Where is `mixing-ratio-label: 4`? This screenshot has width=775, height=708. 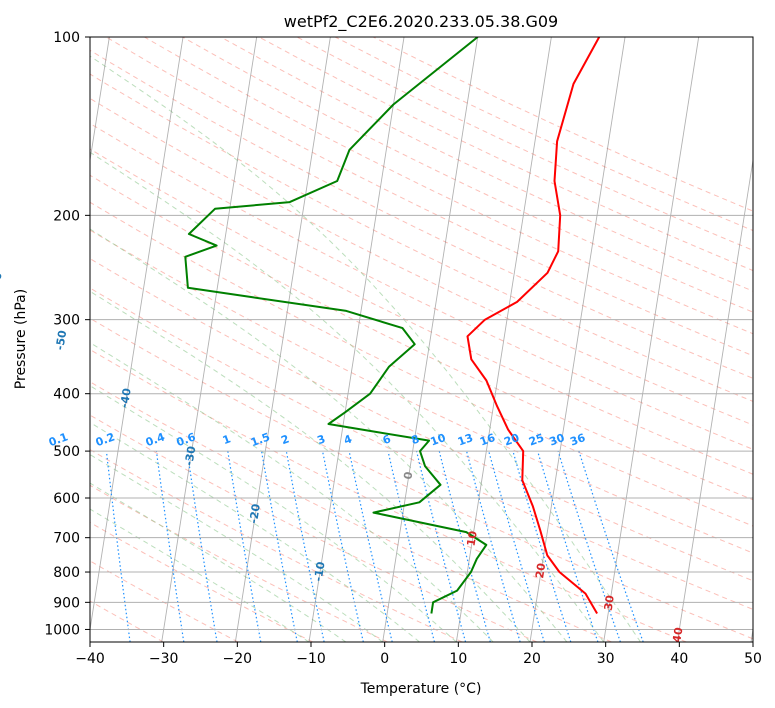
mixing-ratio-label: 4 is located at coordinates (348, 439).